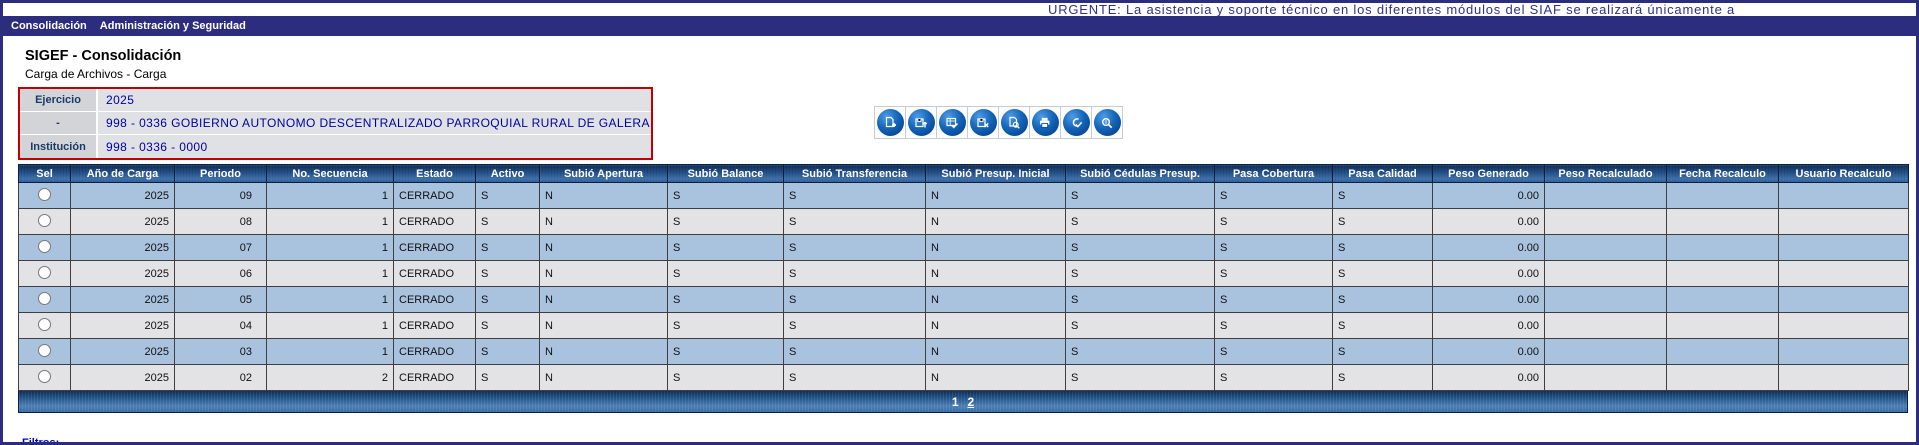 Image resolution: width=1919 pixels, height=445 pixels. What do you see at coordinates (971, 401) in the screenshot?
I see `pagination-page-link: 2` at bounding box center [971, 401].